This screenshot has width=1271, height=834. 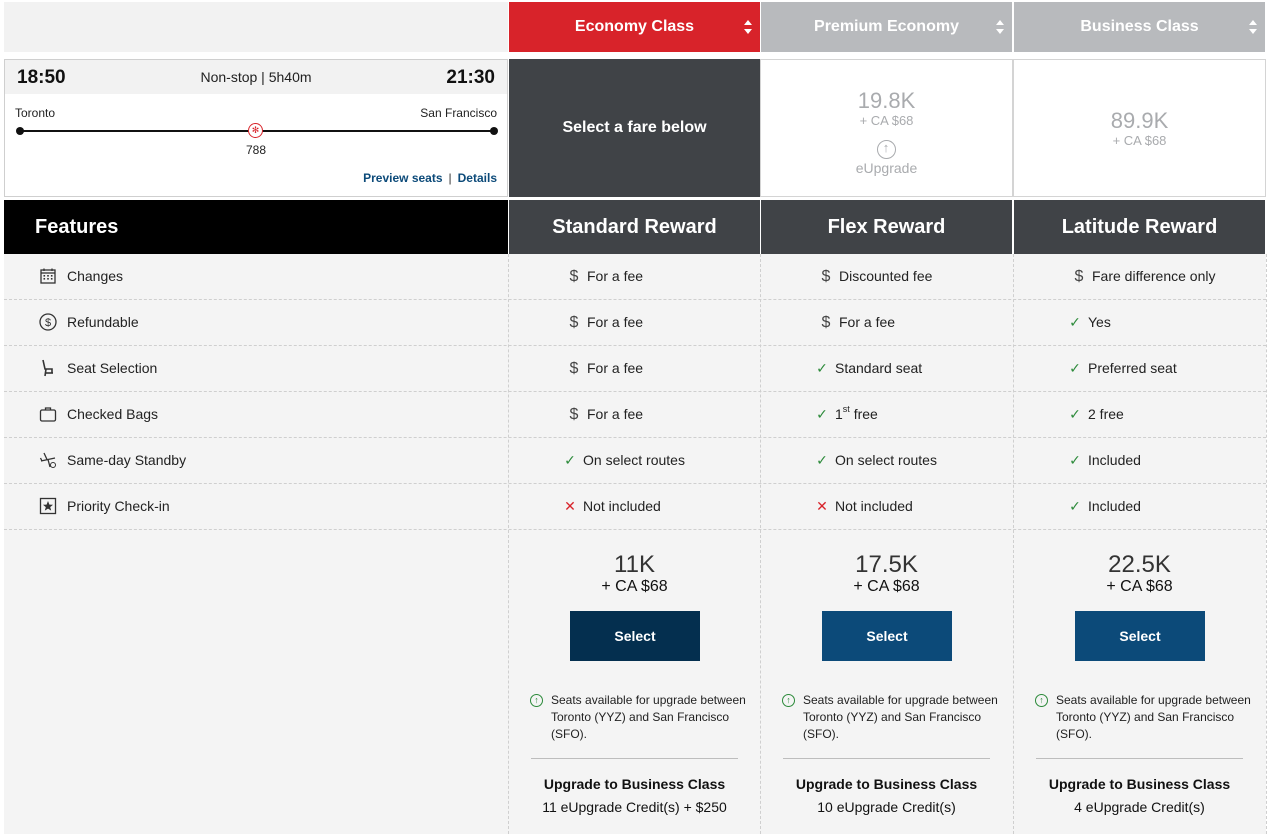 I want to click on flight-duration: Non-stop | 5h40m, so click(x=256, y=77).